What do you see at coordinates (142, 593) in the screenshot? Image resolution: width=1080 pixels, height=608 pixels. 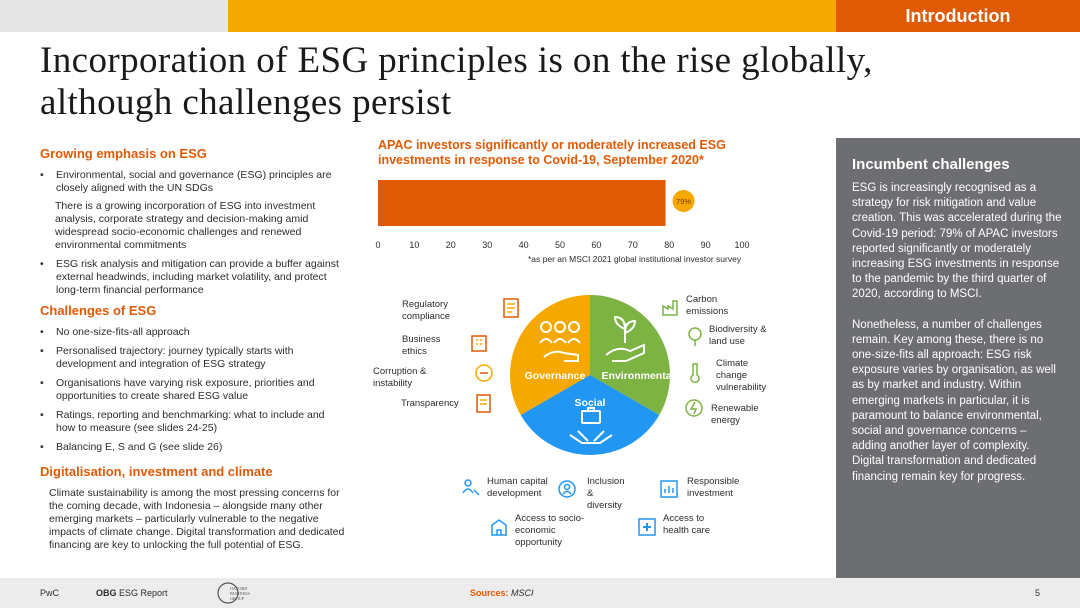 I see `footer-report-text: ESG Report` at bounding box center [142, 593].